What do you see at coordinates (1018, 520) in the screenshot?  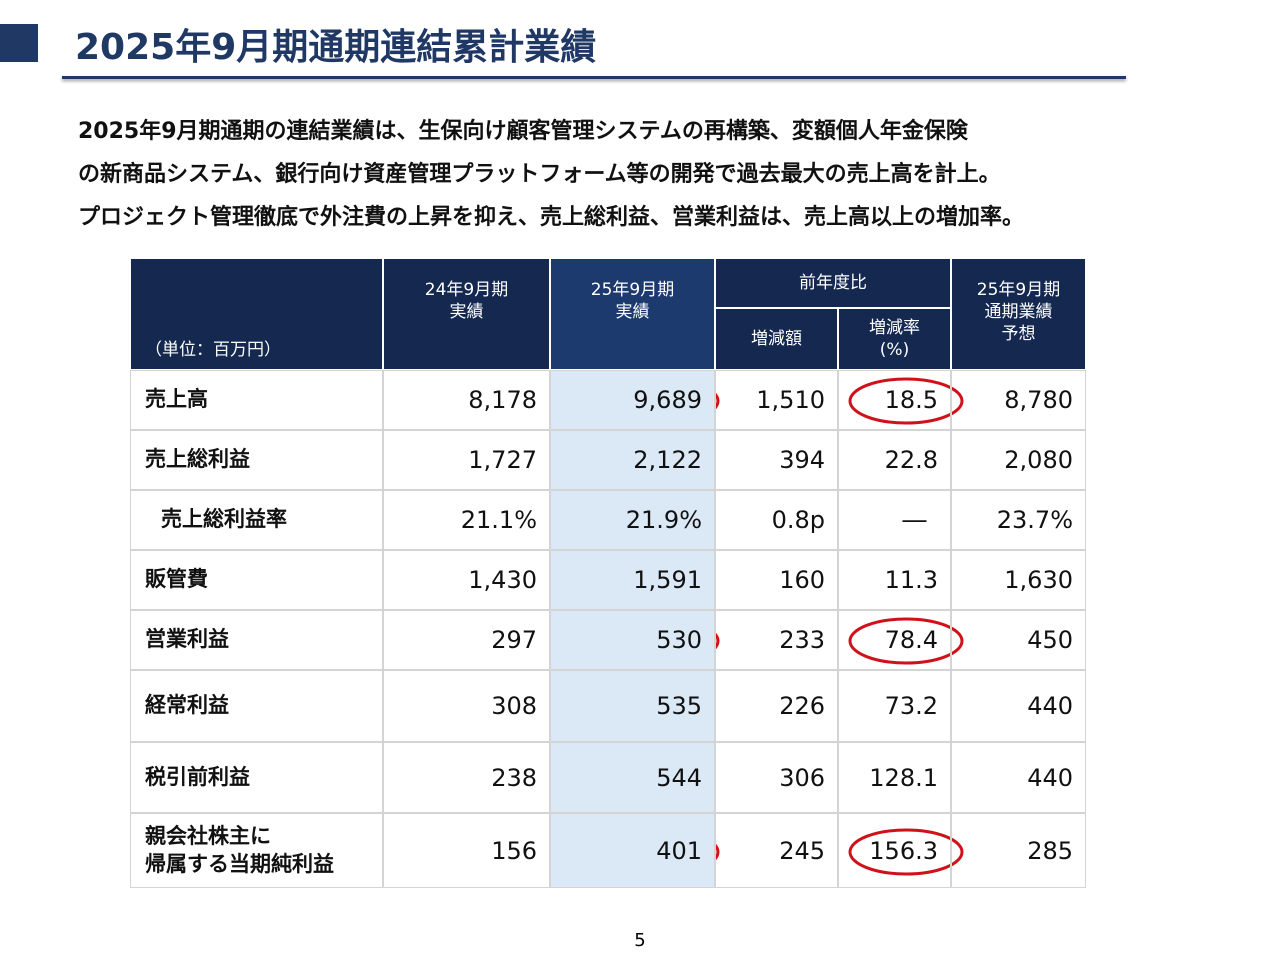 I see `cell: 23.7%` at bounding box center [1018, 520].